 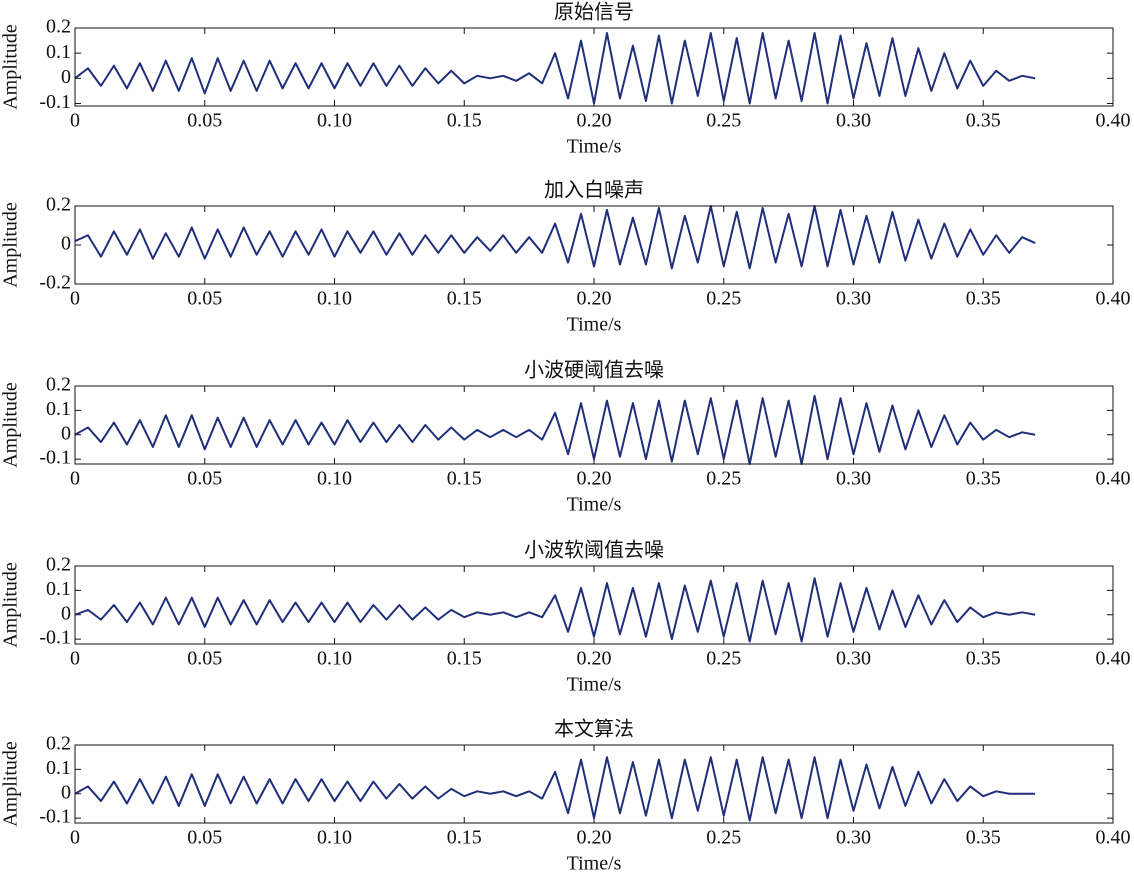 What do you see at coordinates (594, 550) in the screenshot?
I see `chart-title: 小波软阈值去噪` at bounding box center [594, 550].